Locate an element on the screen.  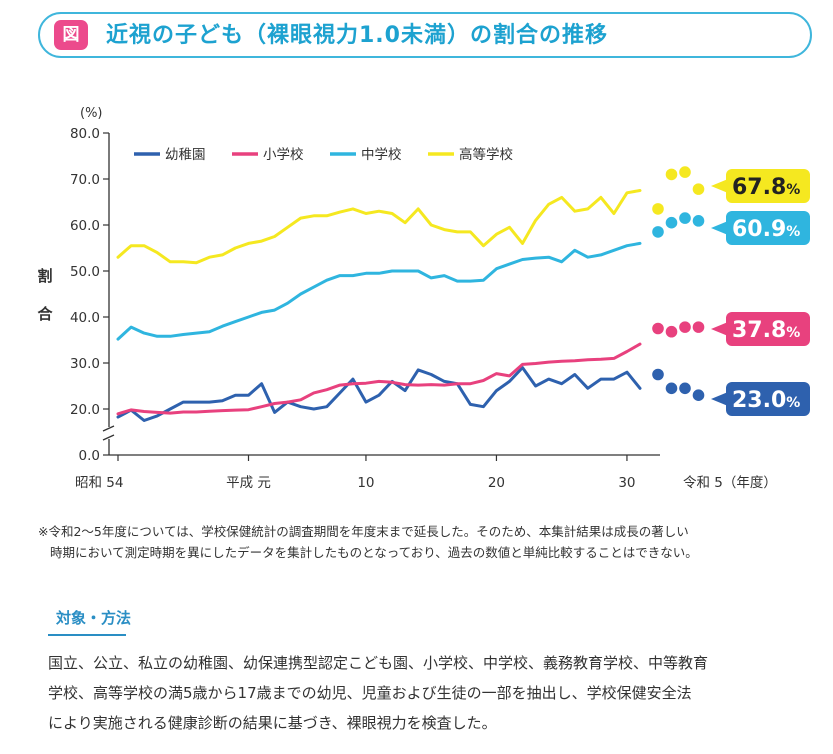
section-heading: 対象・方法 is located at coordinates (94, 618).